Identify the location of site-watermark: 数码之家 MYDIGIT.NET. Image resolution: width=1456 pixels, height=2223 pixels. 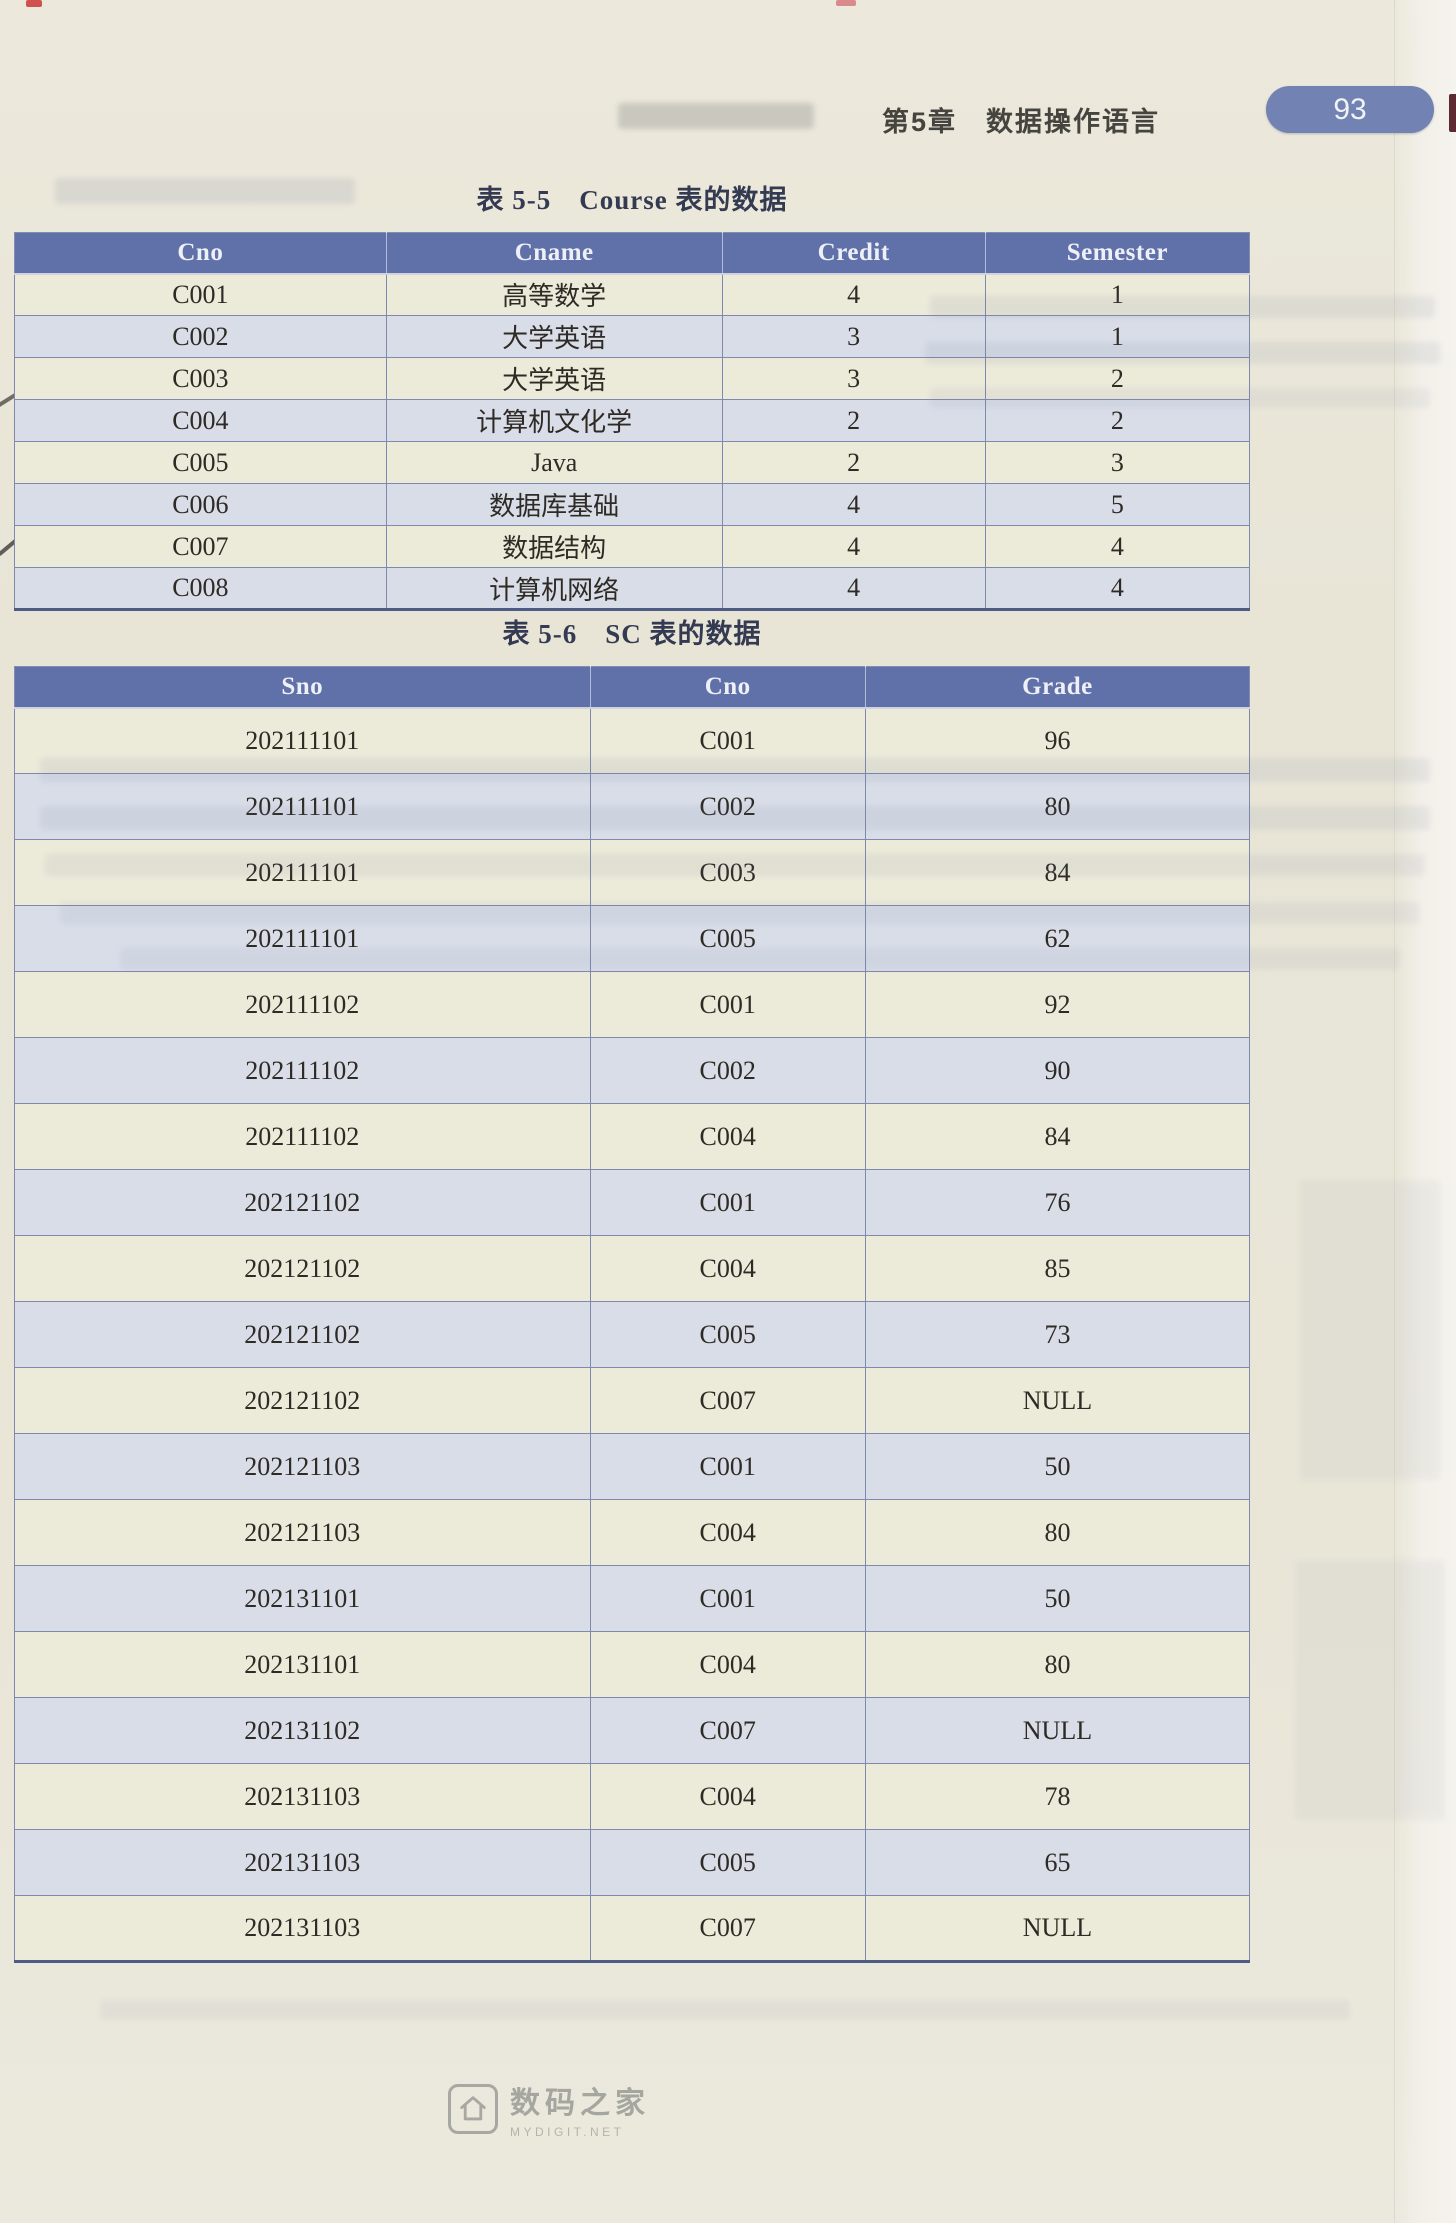
(549, 2108).